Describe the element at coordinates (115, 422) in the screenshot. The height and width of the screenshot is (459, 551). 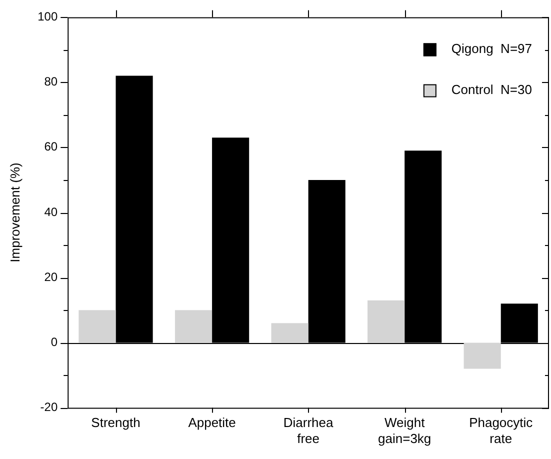
I see `x-tick-label: Strength` at that location.